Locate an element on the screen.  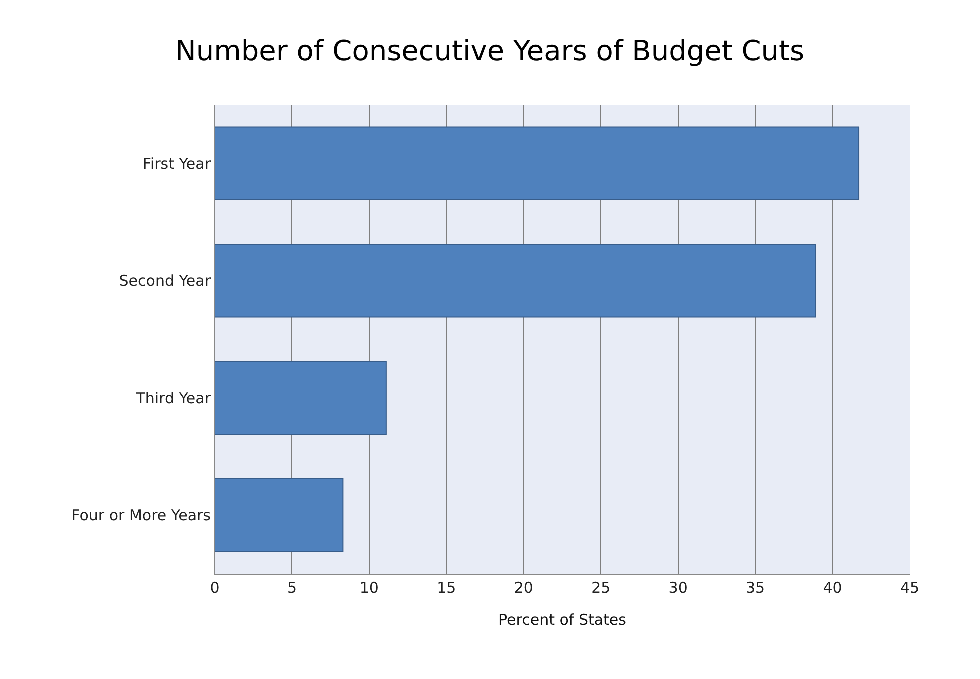
y-tick-label: Four or More Years is located at coordinates (142, 515).